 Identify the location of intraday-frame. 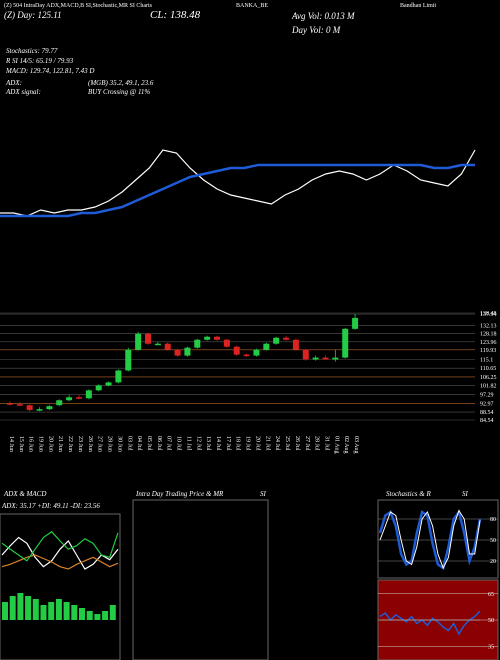
(200, 579).